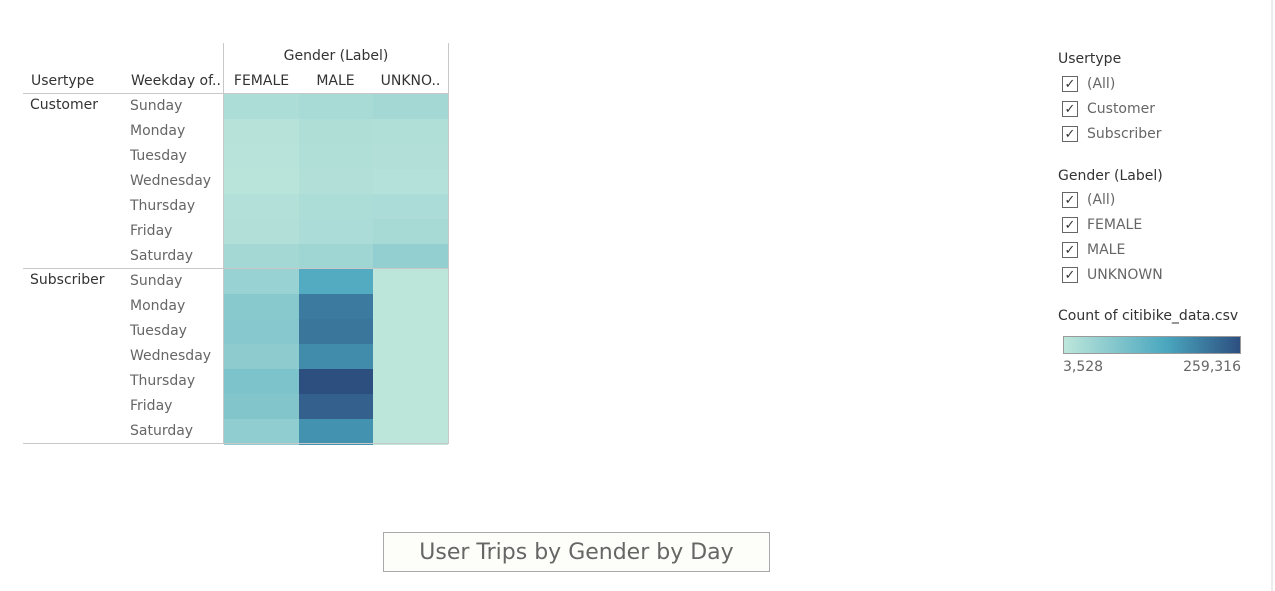  Describe the element at coordinates (576, 552) in the screenshot. I see `sheet-caption: User Trips by Gender by Day` at that location.